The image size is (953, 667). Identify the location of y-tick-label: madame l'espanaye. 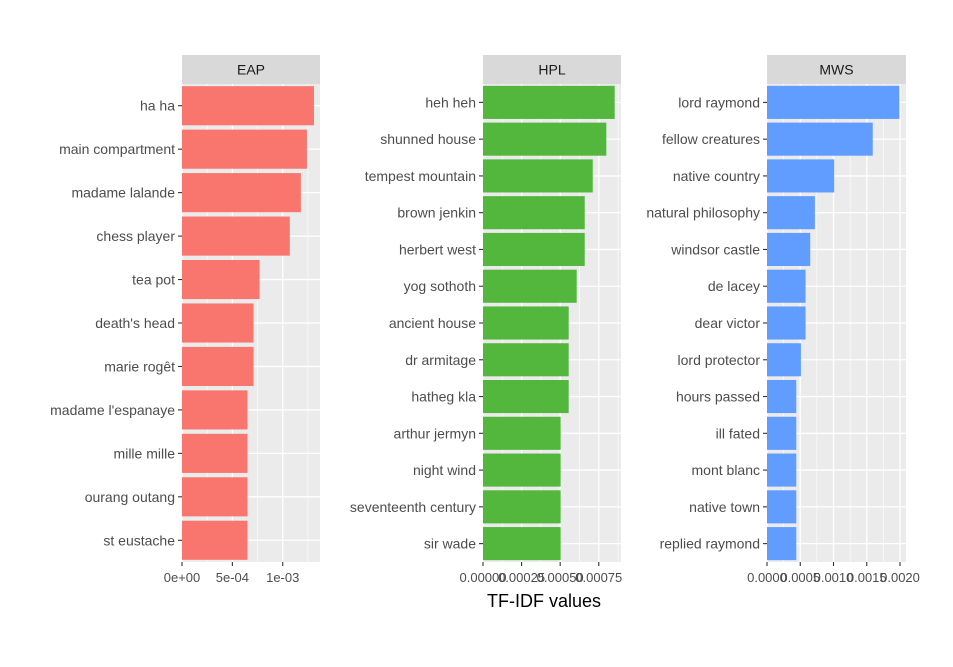
(112, 410).